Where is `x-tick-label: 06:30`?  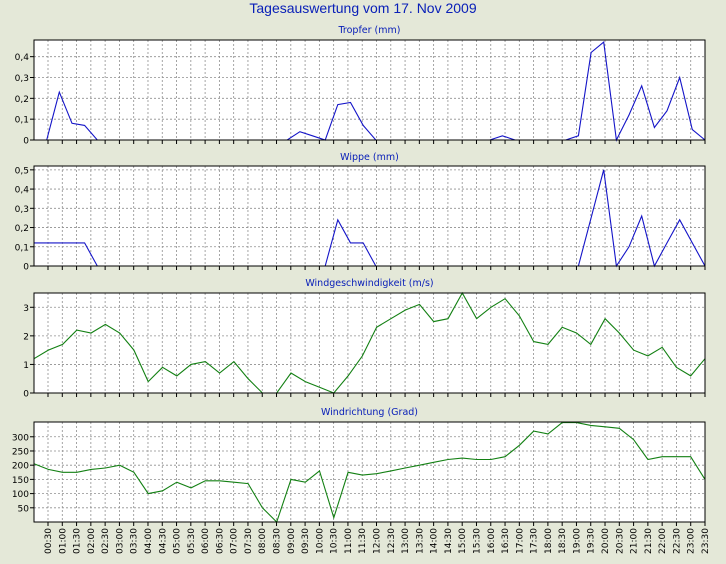
x-tick-label: 06:30 is located at coordinates (220, 541).